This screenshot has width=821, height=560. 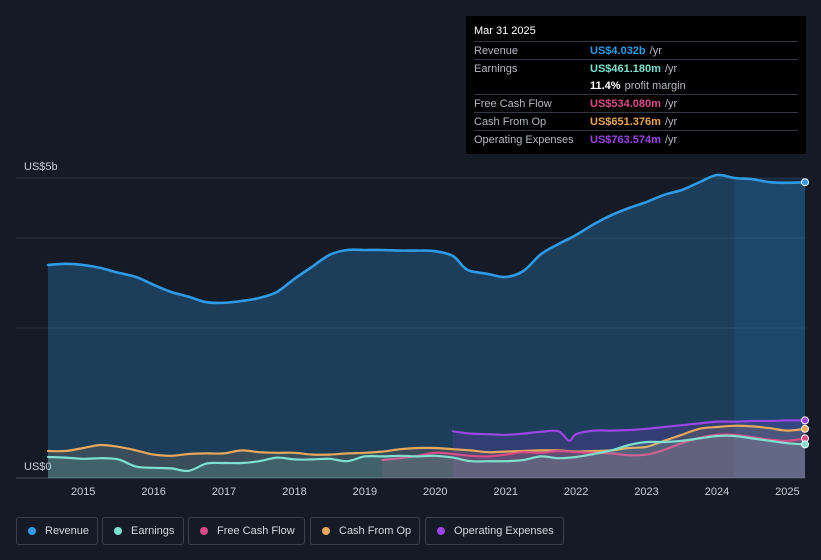 I want to click on legend-label: Free Cash Flow, so click(x=256, y=531).